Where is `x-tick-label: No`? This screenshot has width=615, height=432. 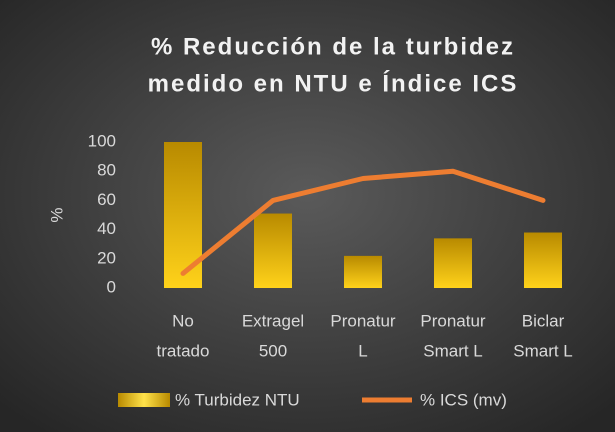
x-tick-label: No is located at coordinates (183, 320).